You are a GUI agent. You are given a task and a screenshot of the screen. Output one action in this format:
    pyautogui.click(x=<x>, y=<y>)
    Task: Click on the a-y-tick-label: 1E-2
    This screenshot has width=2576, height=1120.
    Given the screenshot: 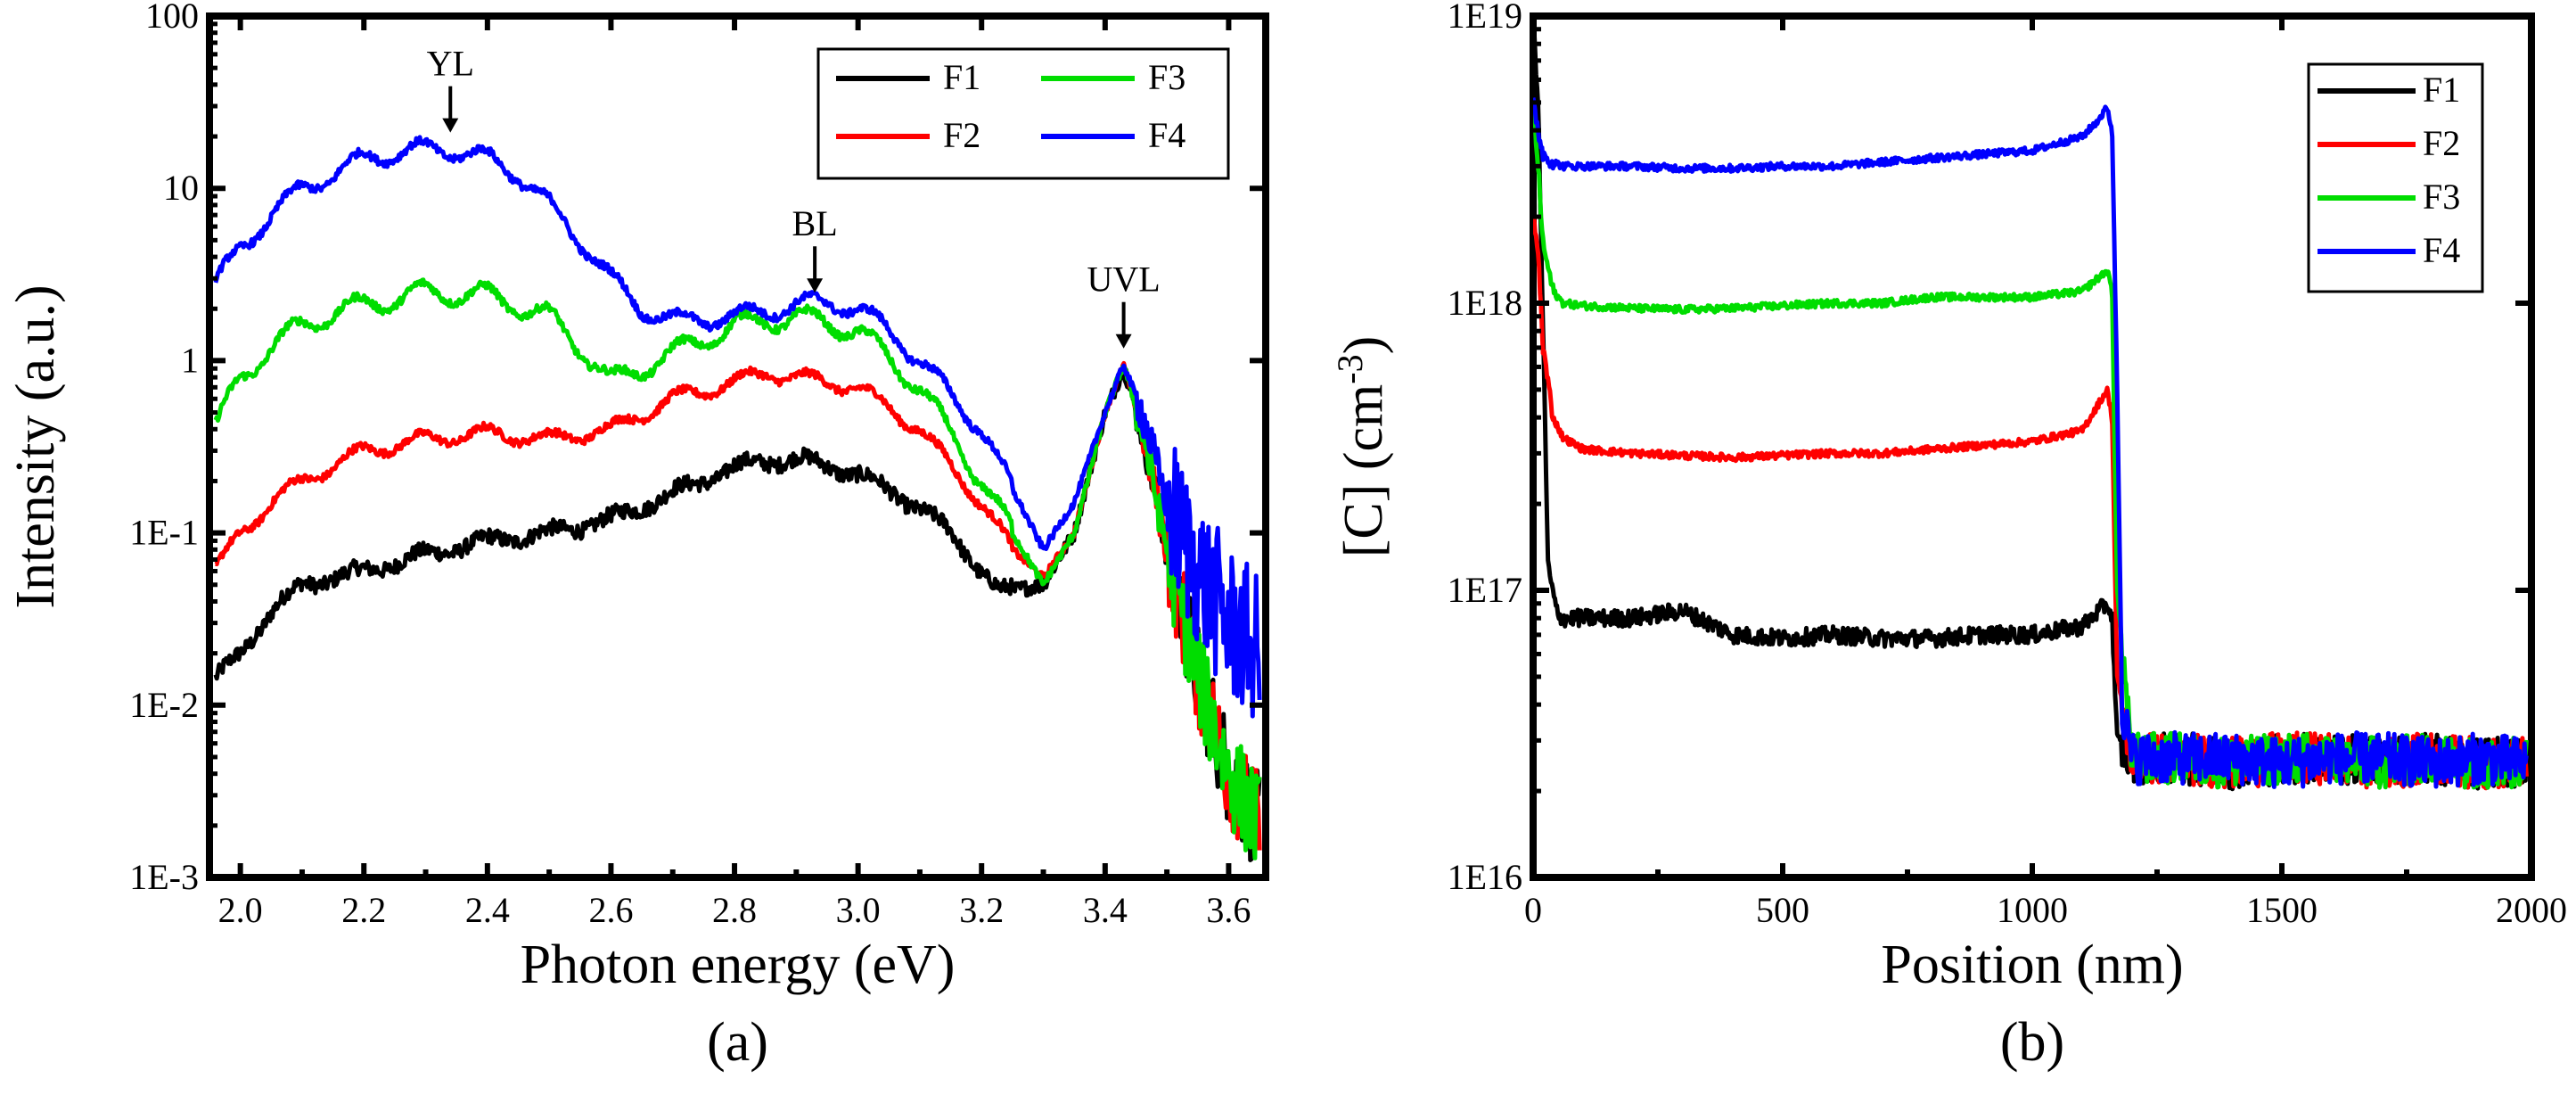 What is the action you would take?
    pyautogui.click(x=164, y=705)
    